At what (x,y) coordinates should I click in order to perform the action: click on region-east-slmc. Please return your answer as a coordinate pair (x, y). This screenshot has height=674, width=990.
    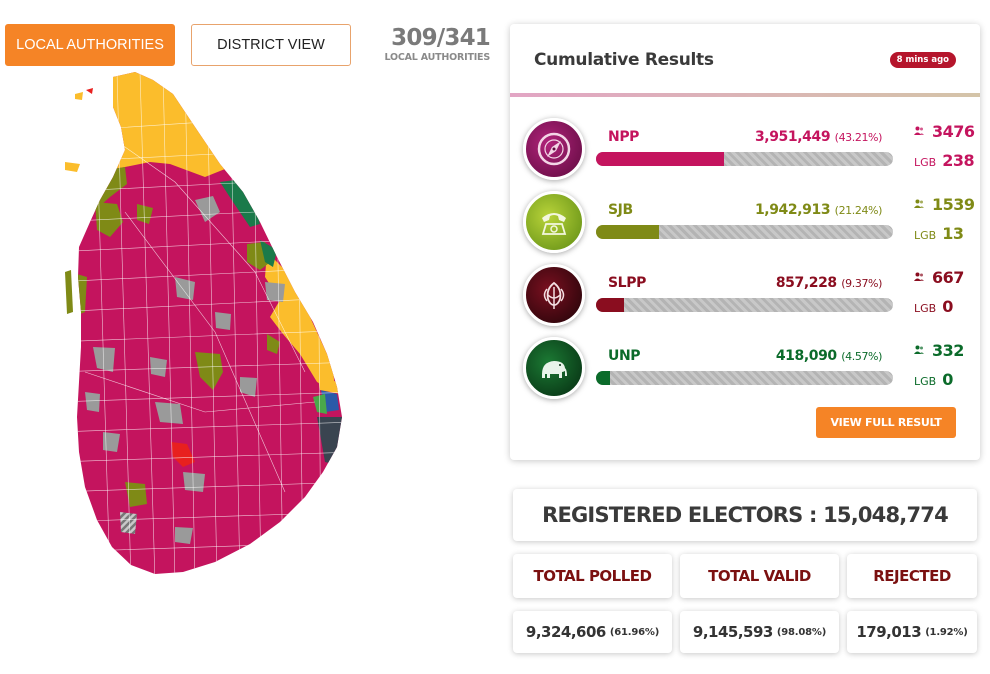
    Looking at the image, I should click on (240, 203).